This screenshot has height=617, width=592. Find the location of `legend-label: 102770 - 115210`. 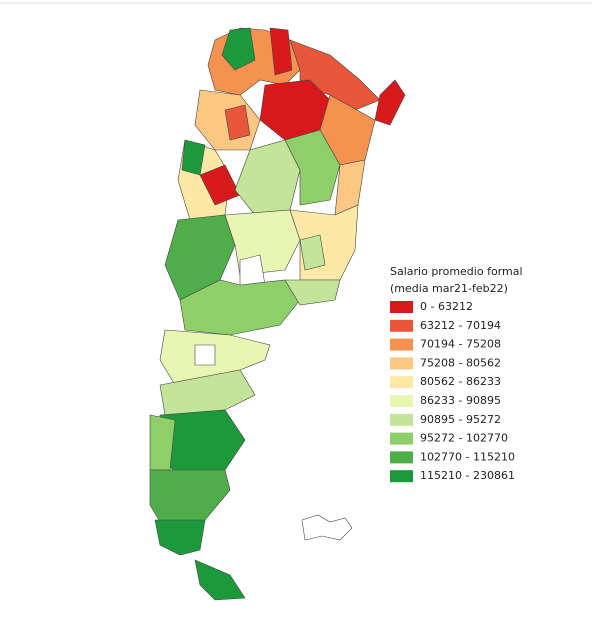

legend-label: 102770 - 115210 is located at coordinates (467, 456).